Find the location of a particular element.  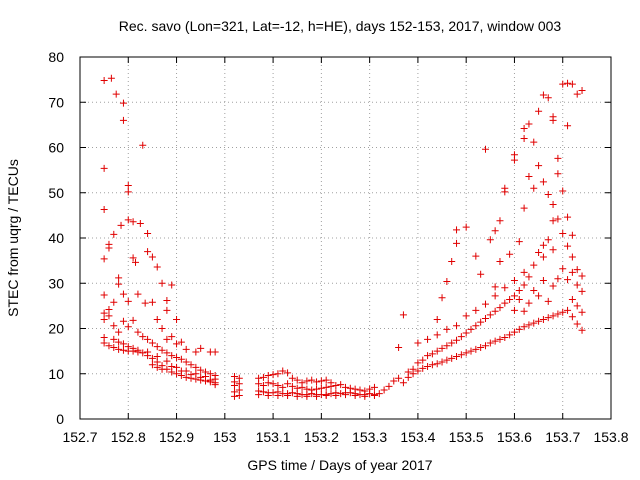

x-tick-label: 153.4 is located at coordinates (417, 437).